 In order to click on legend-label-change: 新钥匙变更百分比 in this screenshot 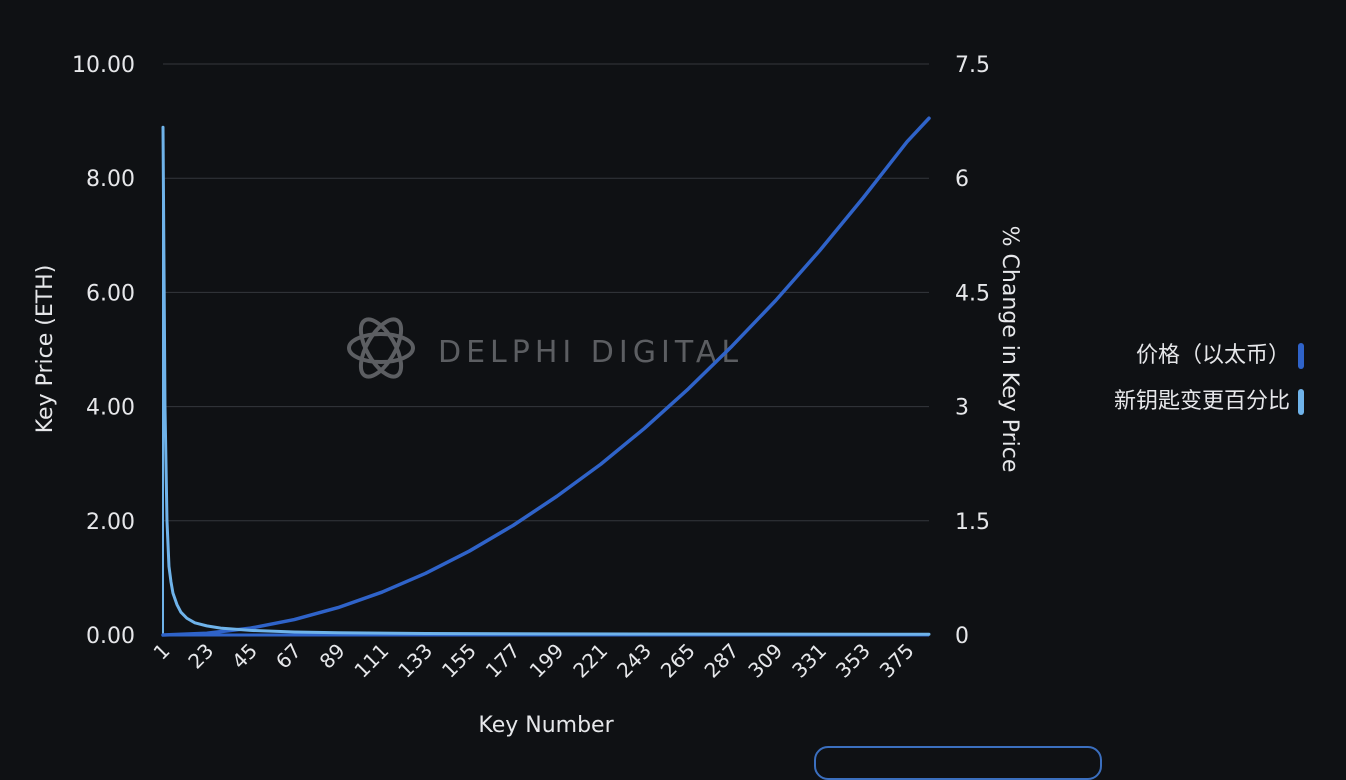, I will do `click(1201, 401)`.